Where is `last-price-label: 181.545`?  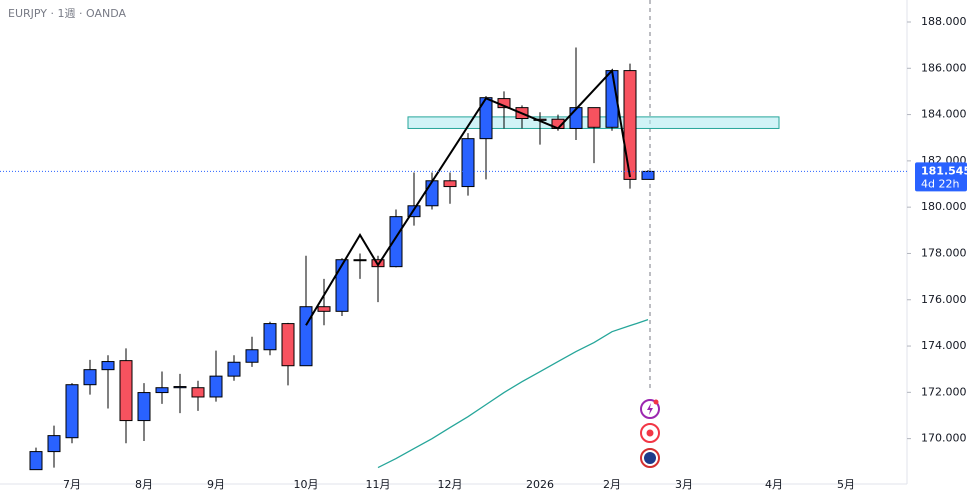 last-price-label: 181.545 is located at coordinates (946, 170).